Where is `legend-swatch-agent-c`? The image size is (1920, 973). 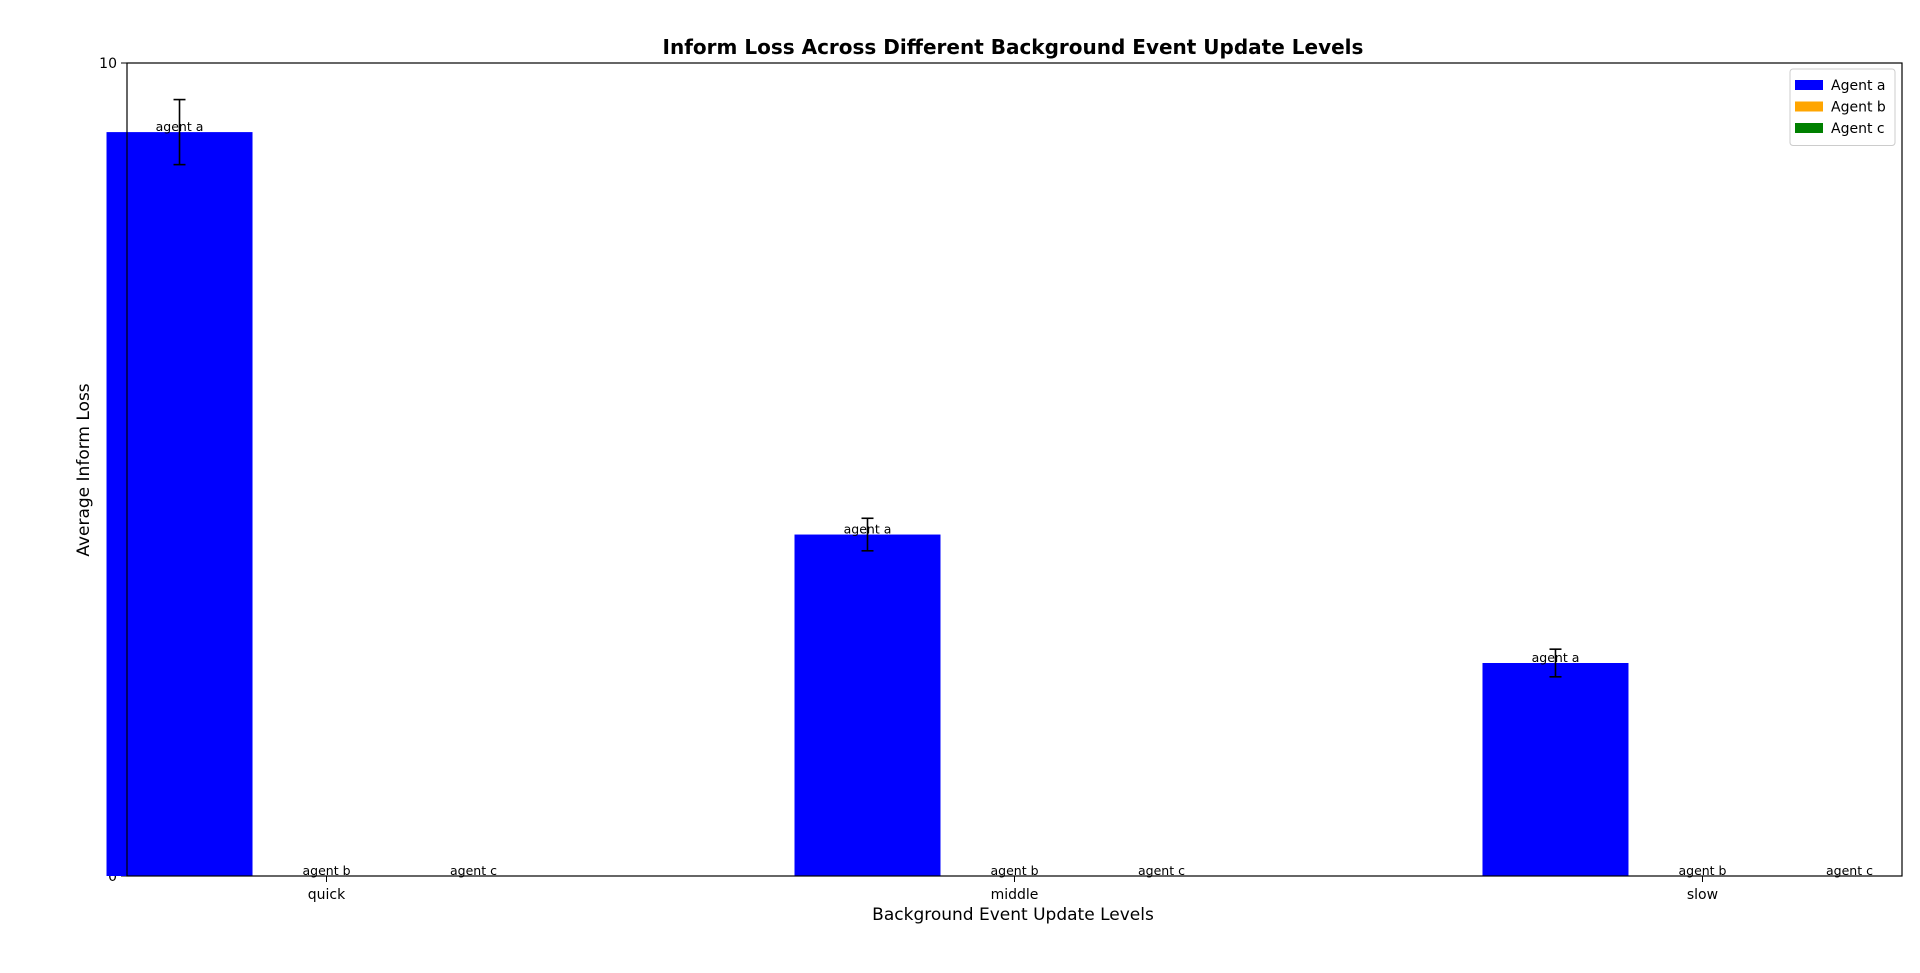 legend-swatch-agent-c is located at coordinates (1809, 128).